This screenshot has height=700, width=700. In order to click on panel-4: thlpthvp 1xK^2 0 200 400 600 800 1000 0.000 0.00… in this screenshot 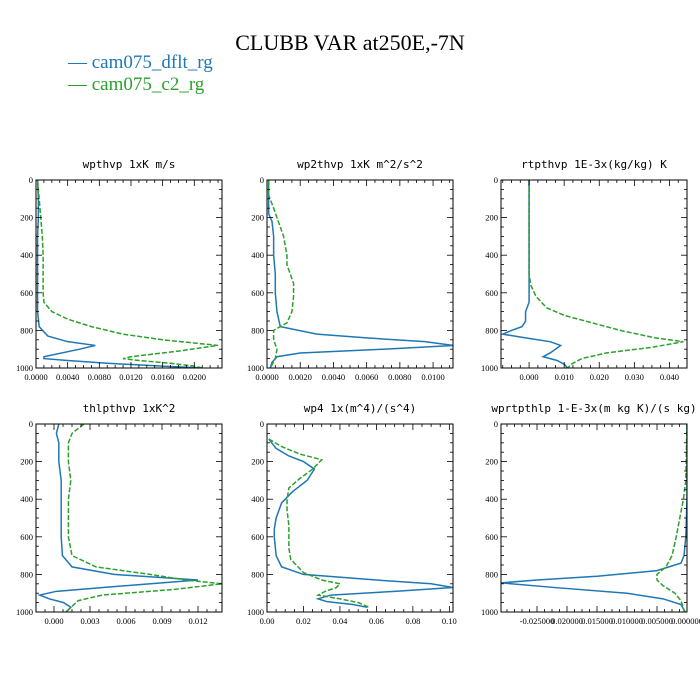, I will do `click(119, 514)`.